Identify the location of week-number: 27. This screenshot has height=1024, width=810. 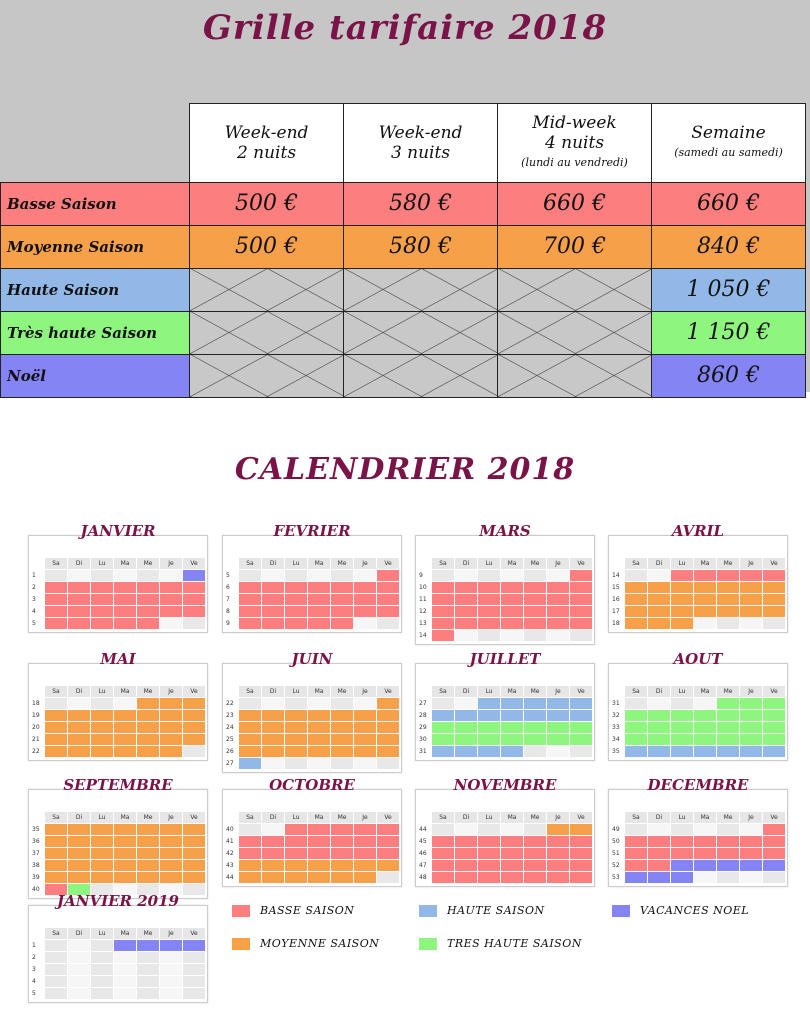
(230, 763).